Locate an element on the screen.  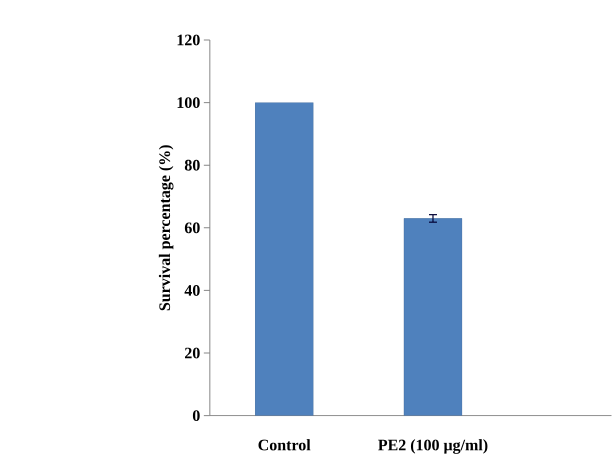
y-axis-title: Survival percentage (%) is located at coordinates (166, 227).